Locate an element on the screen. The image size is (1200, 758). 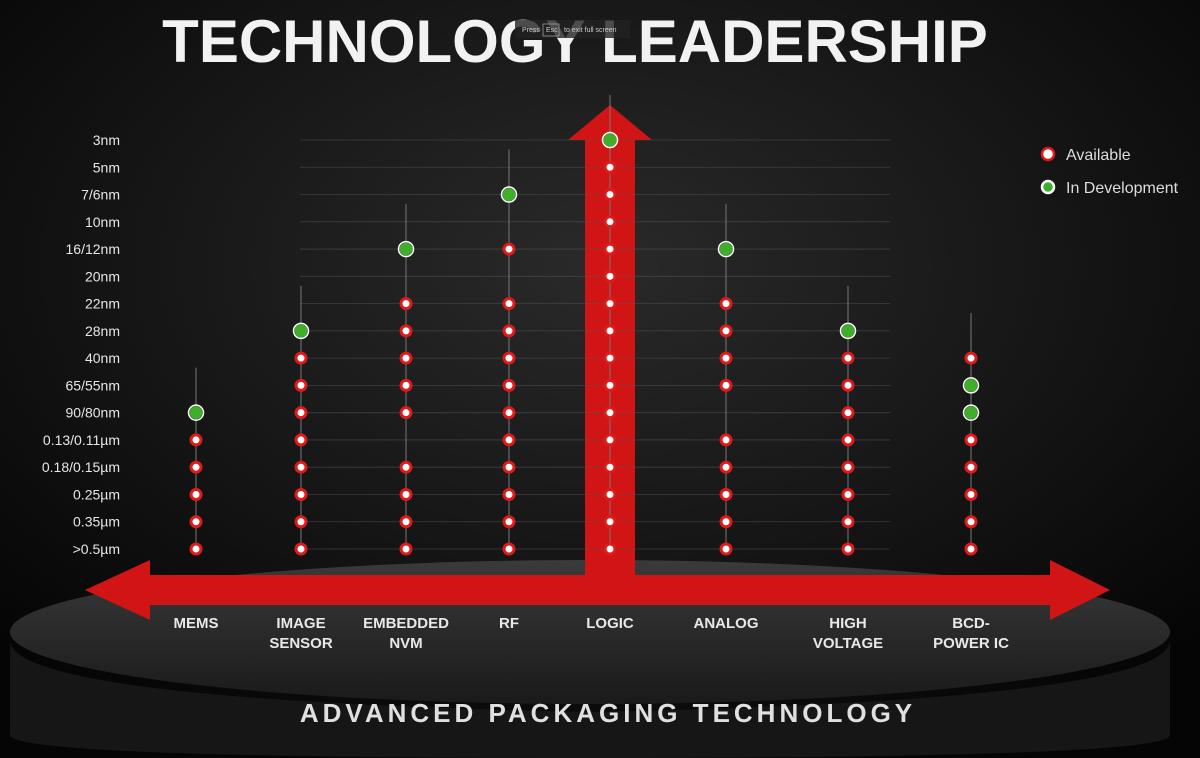
x-tick-label: IMAGE SENSOR is located at coordinates (301, 633).